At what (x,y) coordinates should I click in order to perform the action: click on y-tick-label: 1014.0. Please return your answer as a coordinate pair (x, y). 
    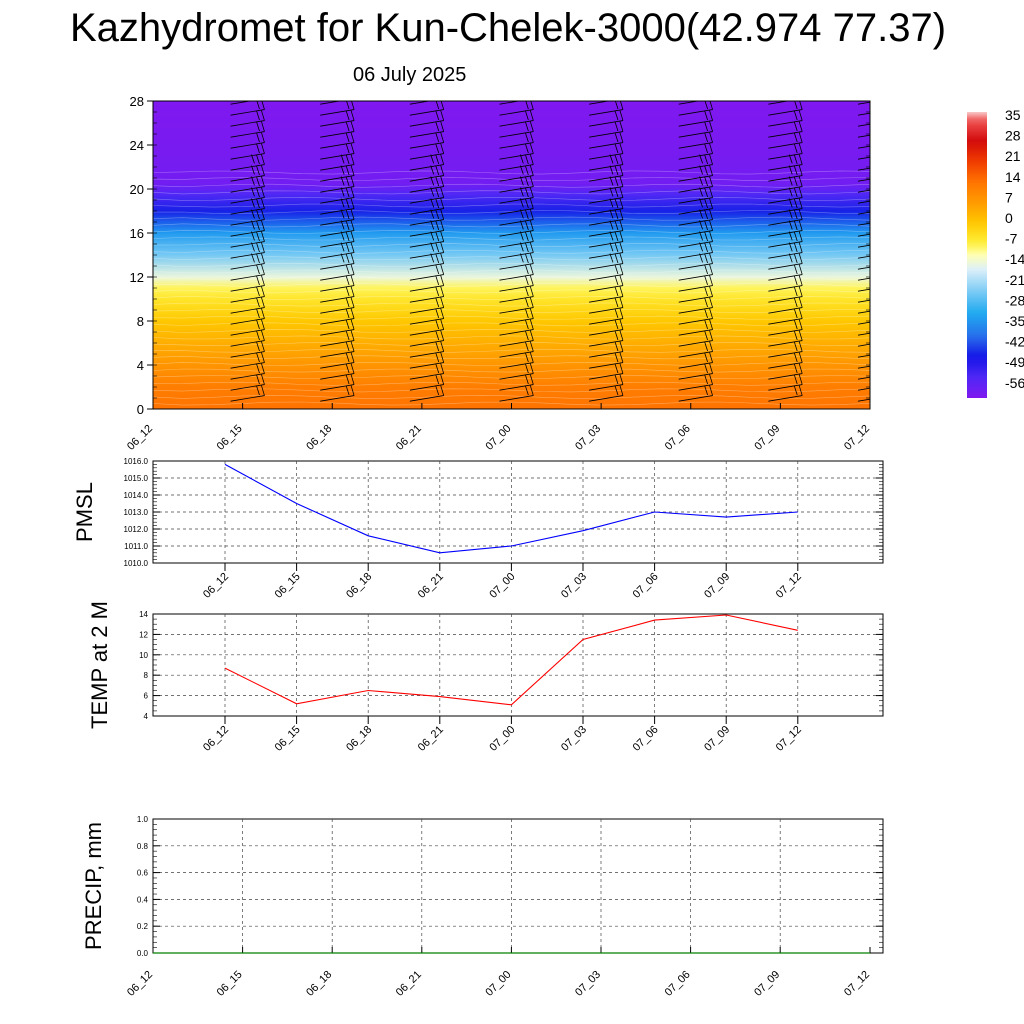
    Looking at the image, I should click on (136, 495).